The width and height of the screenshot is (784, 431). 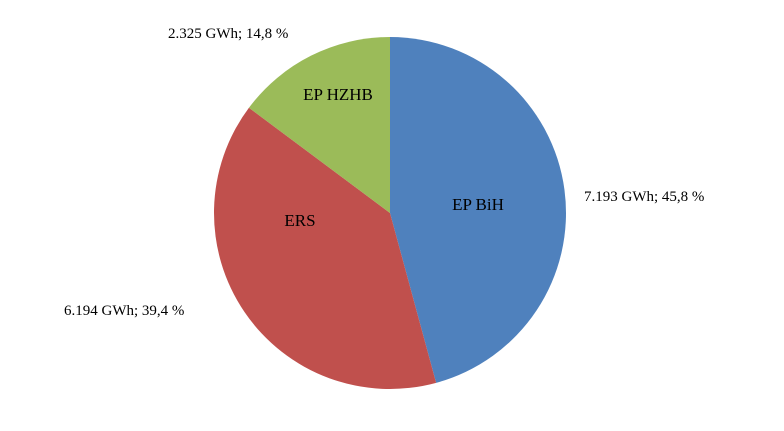 What do you see at coordinates (124, 311) in the screenshot?
I see `data-label-ers: 6.194 GWh; 39,4 %` at bounding box center [124, 311].